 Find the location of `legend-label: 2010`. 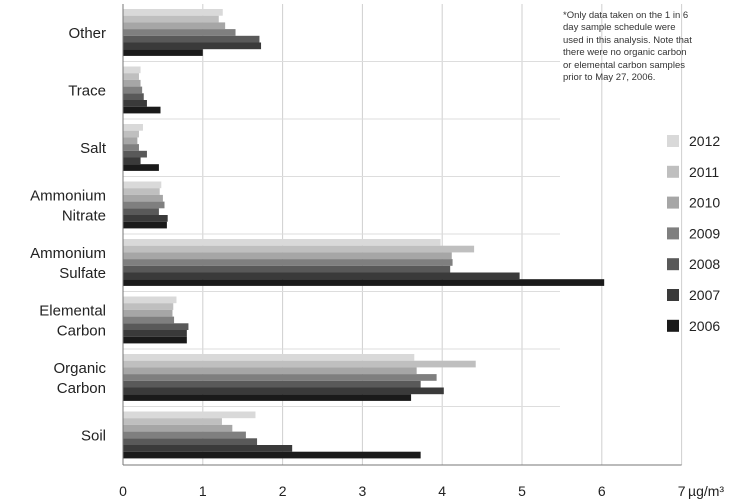

legend-label: 2010 is located at coordinates (704, 203).